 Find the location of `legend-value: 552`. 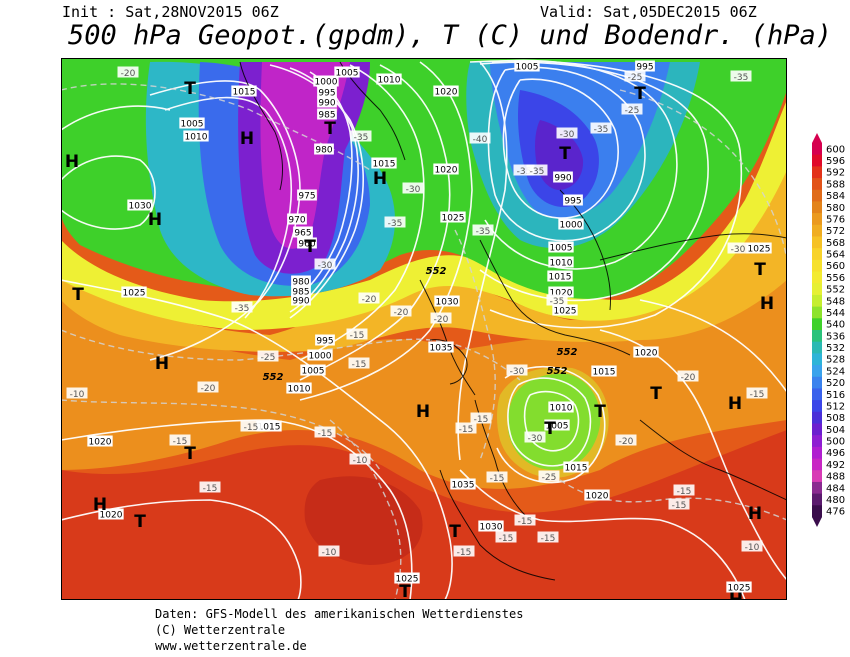

legend-value: 552 is located at coordinates (835, 290).